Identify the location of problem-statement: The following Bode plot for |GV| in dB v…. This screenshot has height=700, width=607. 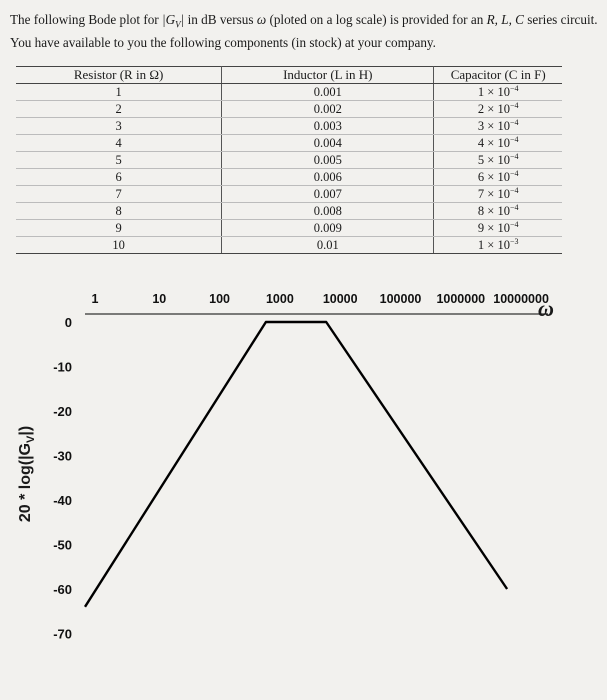
(305, 31).